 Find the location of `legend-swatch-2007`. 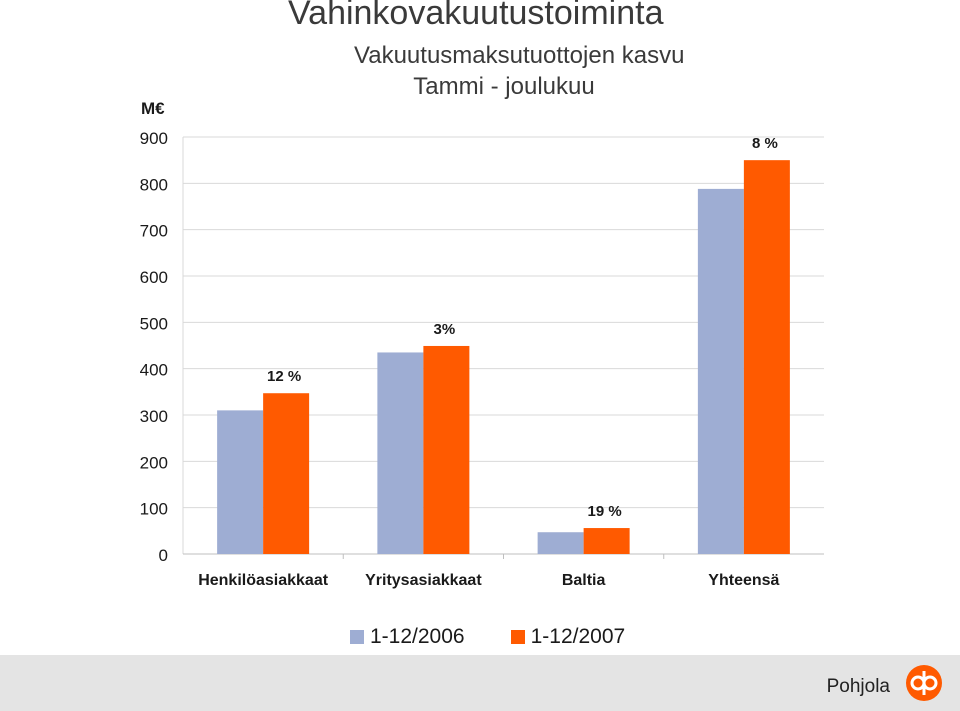

legend-swatch-2007 is located at coordinates (517, 637).